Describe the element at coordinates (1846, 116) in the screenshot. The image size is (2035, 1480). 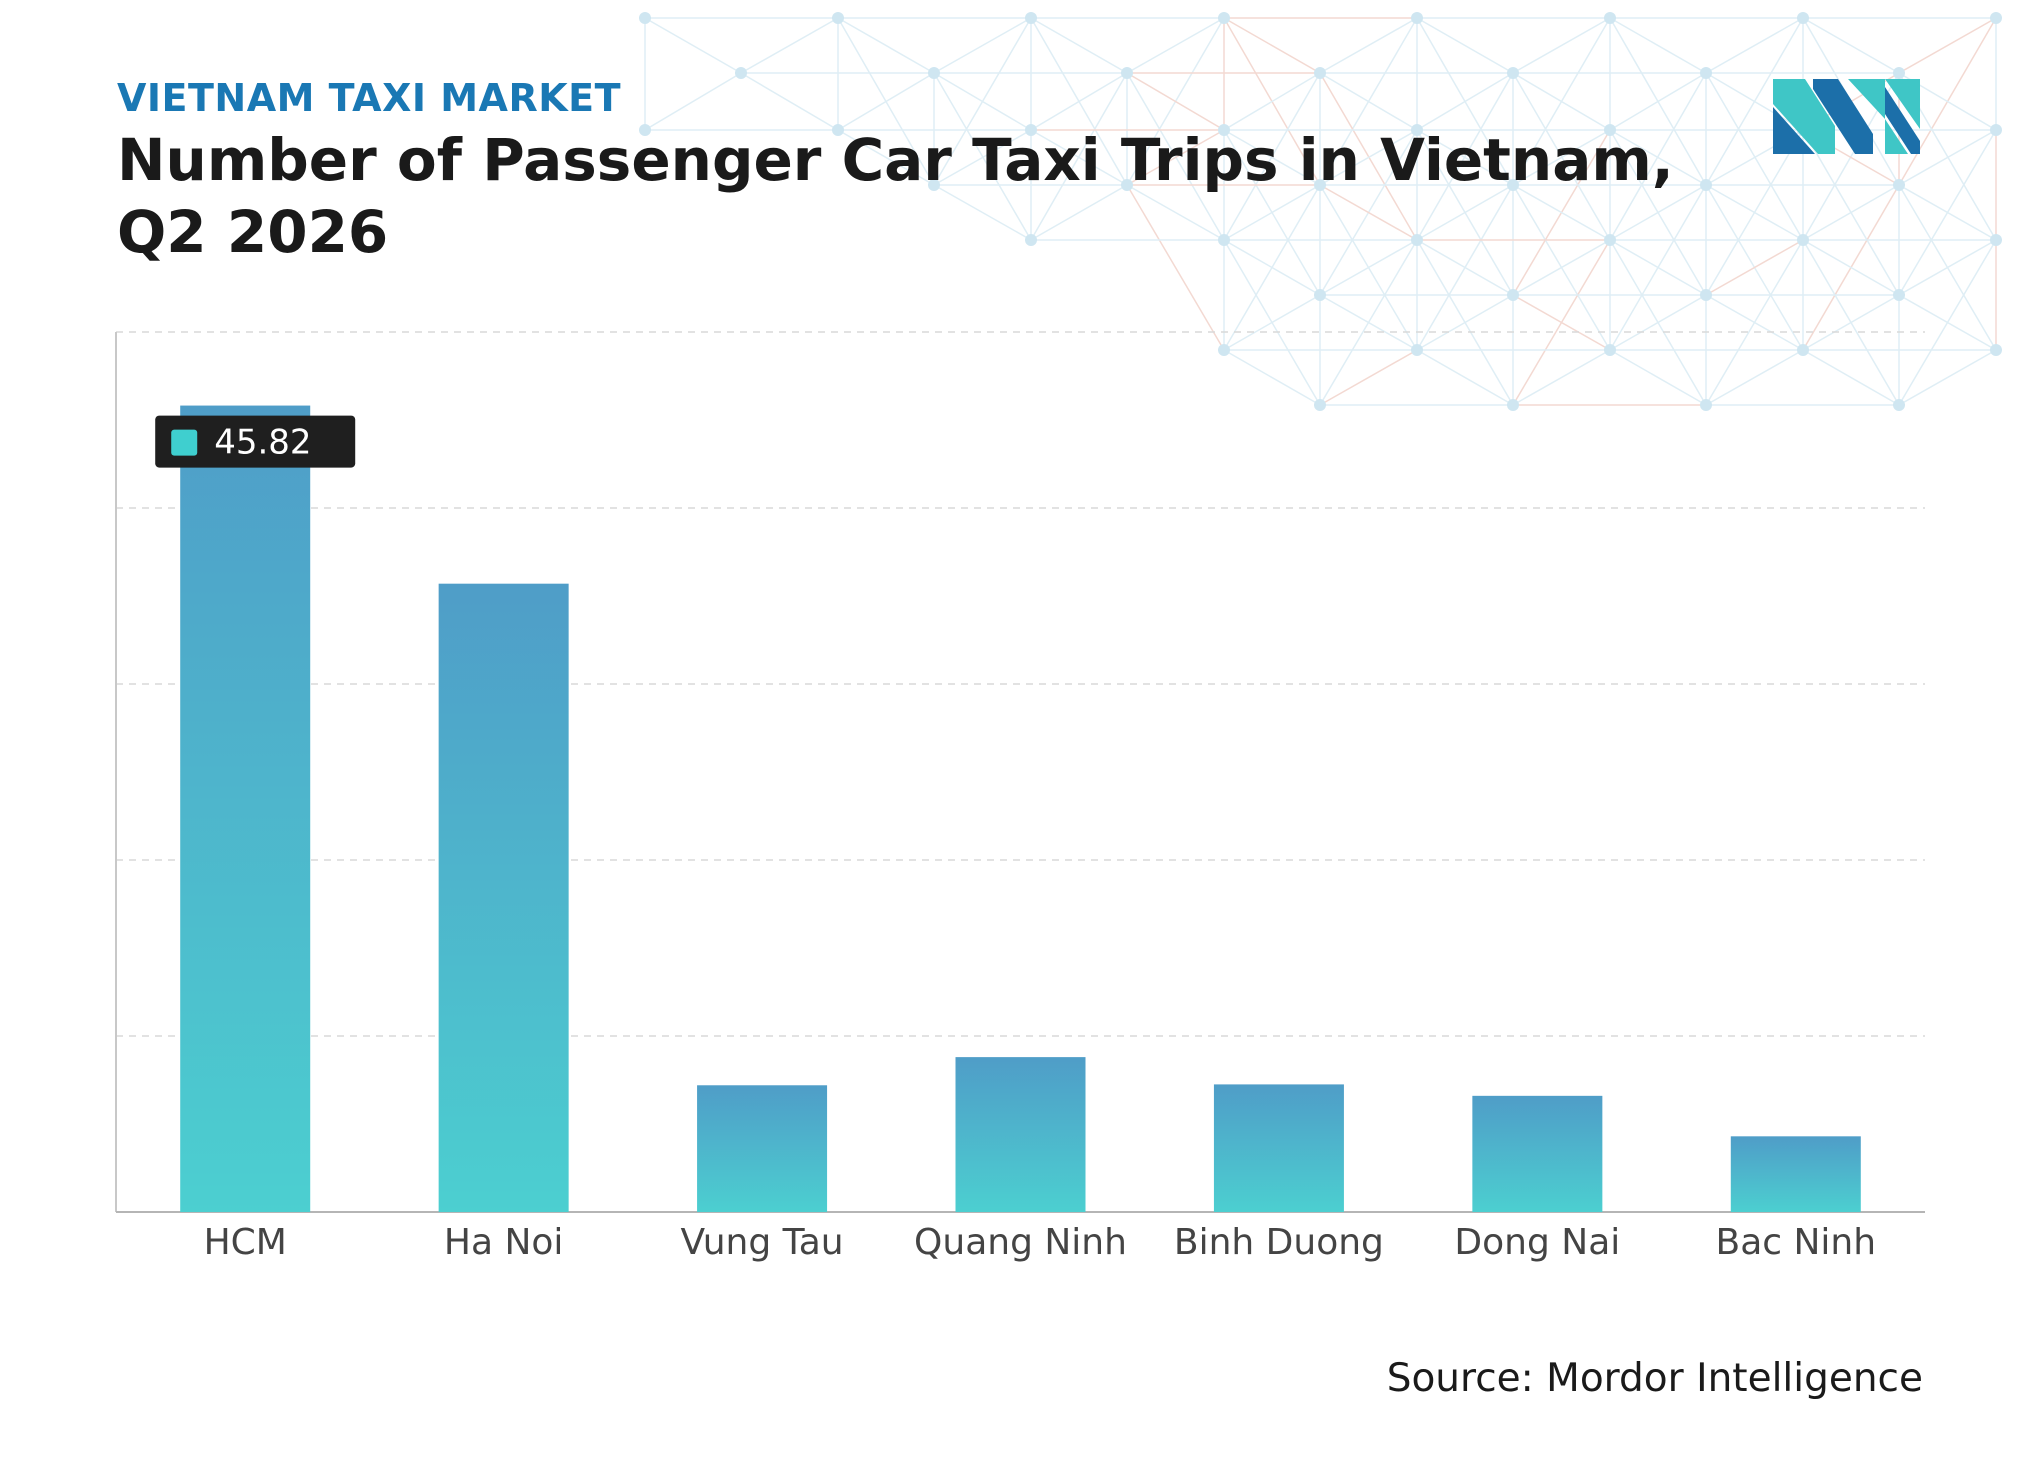
I see `mordor-intelligence-logo` at that location.